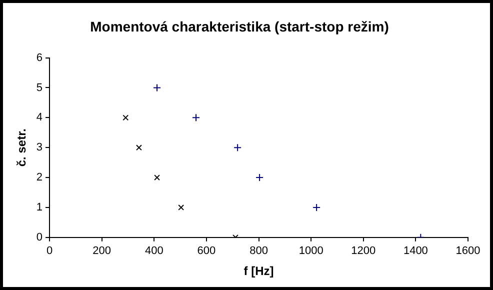 The width and height of the screenshot is (493, 290). What do you see at coordinates (311, 251) in the screenshot?
I see `x-tick-label: 1000` at bounding box center [311, 251].